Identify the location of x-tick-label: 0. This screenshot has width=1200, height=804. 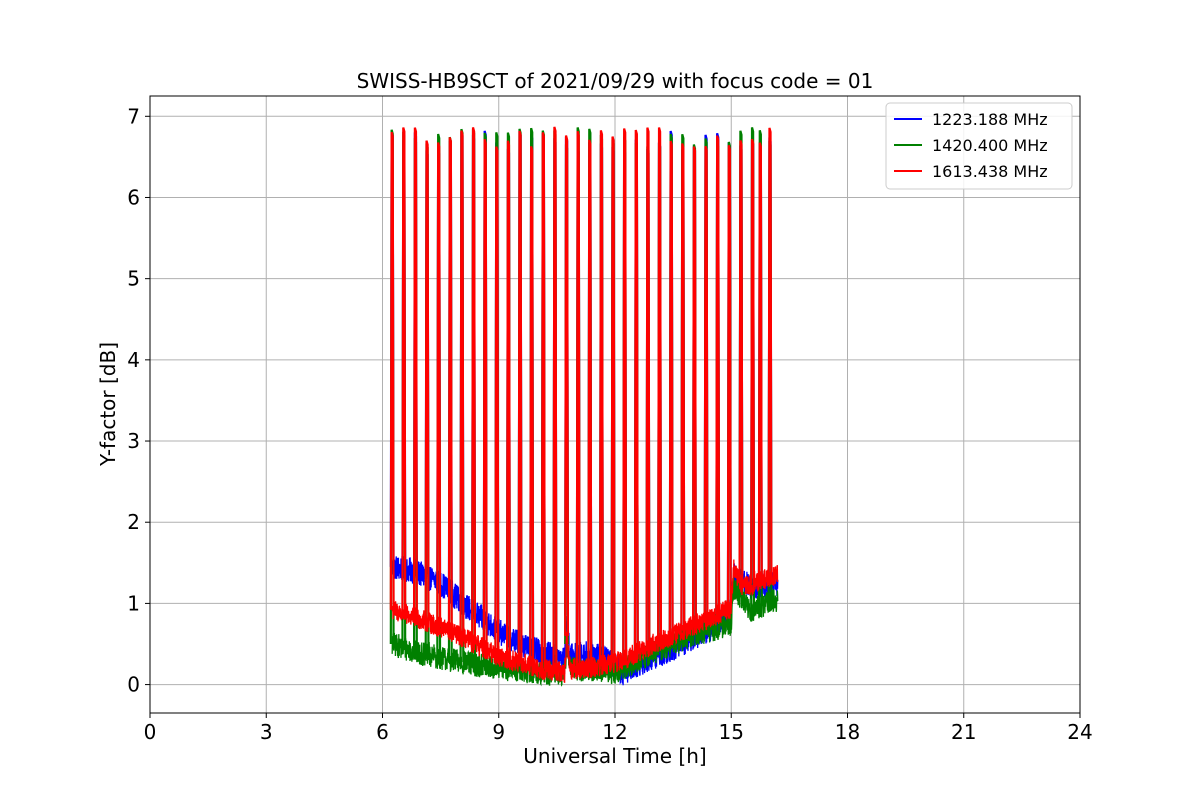
(150, 732).